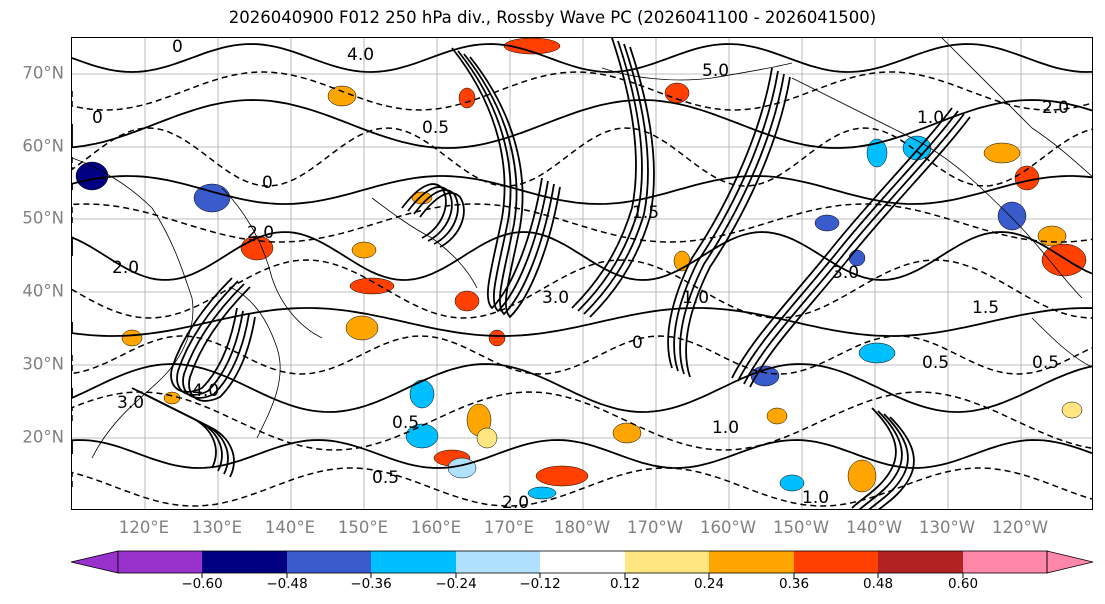 This screenshot has width=1105, height=604. Describe the element at coordinates (709, 584) in the screenshot. I see `colorbar-tick-label: 0.24` at that location.